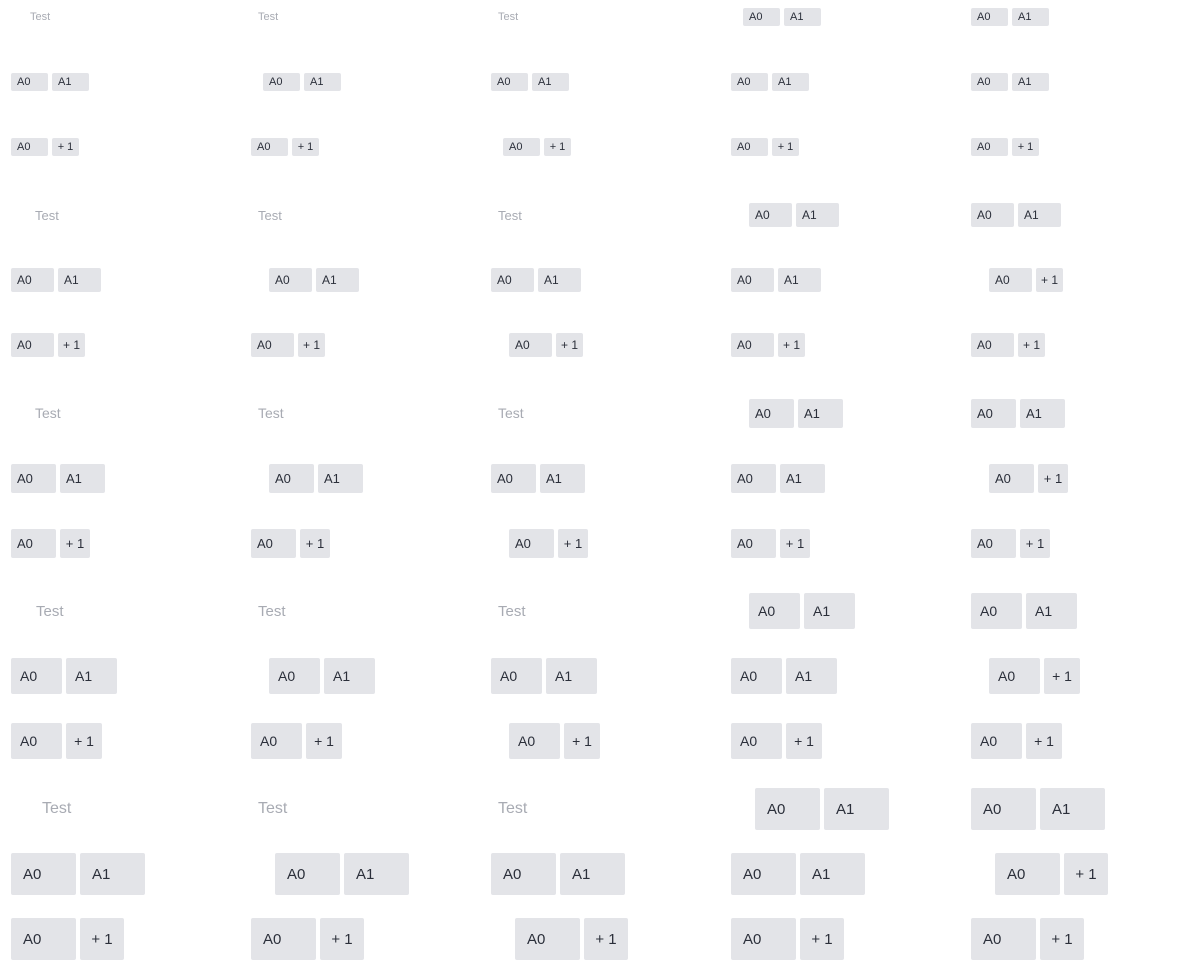  I want to click on select-large-two-tags: A0 + 1, so click(1034, 676).